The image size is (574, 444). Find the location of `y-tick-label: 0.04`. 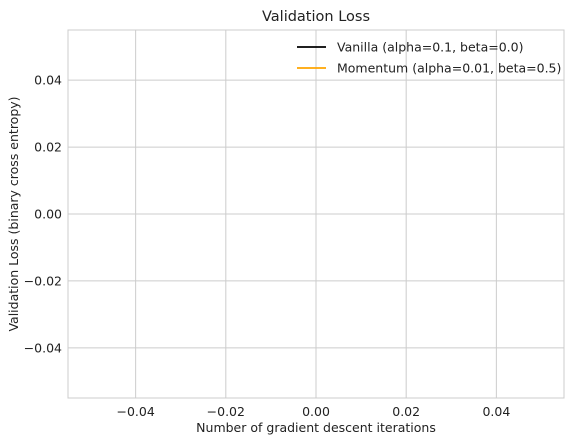

y-tick-label: 0.04 is located at coordinates (48, 80).